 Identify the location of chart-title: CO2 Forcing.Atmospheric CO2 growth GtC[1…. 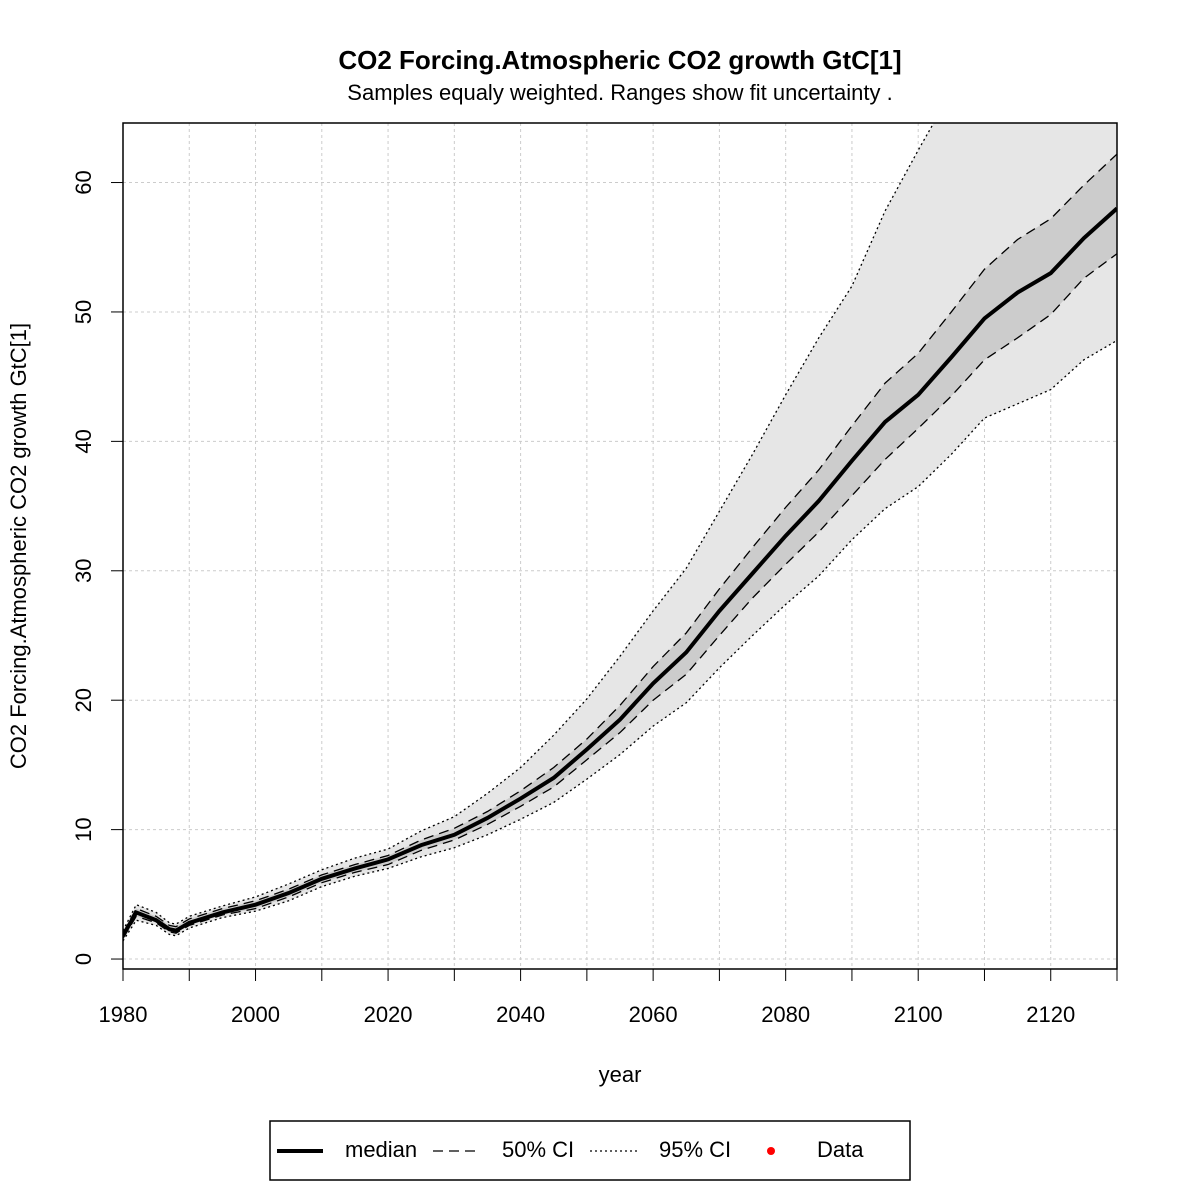
(619, 60).